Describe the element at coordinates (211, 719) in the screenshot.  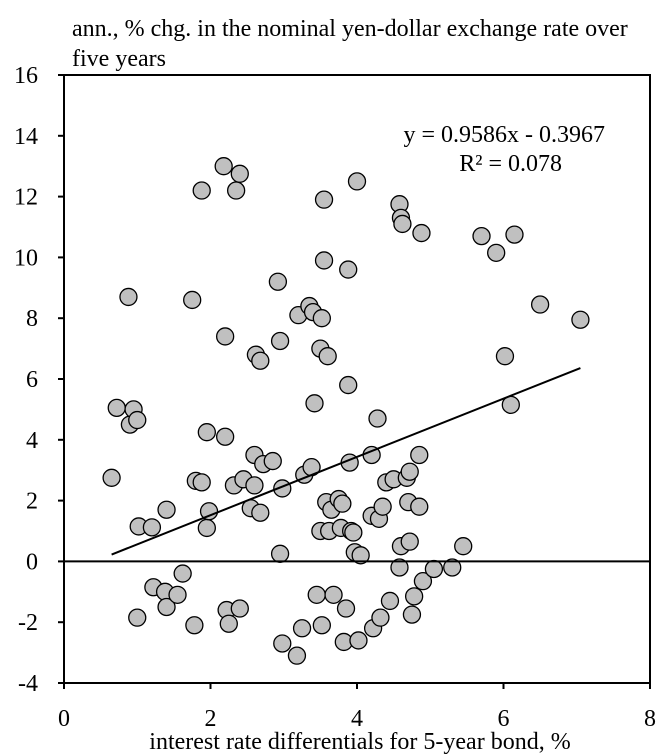
I see `x-tick-label: 2` at that location.